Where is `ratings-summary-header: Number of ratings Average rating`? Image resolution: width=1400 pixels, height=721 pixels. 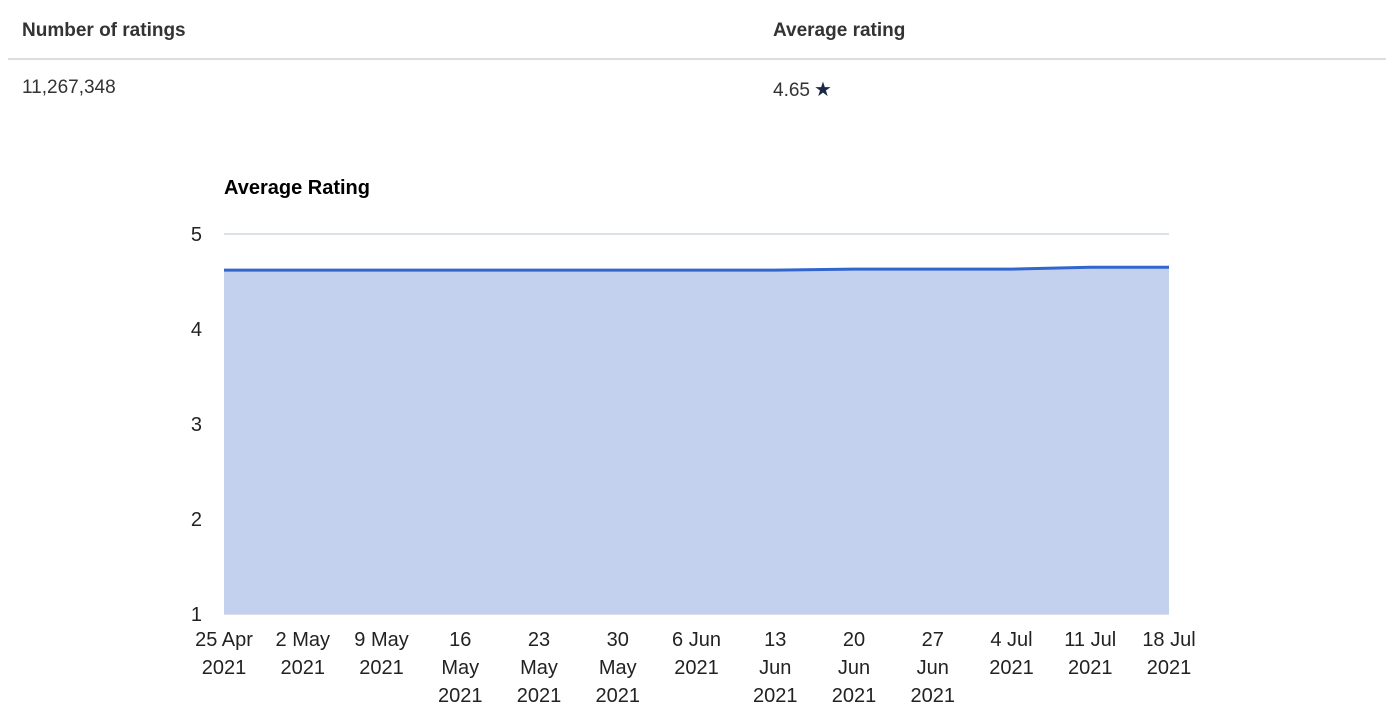 ratings-summary-header: Number of ratings Average rating is located at coordinates (697, 30).